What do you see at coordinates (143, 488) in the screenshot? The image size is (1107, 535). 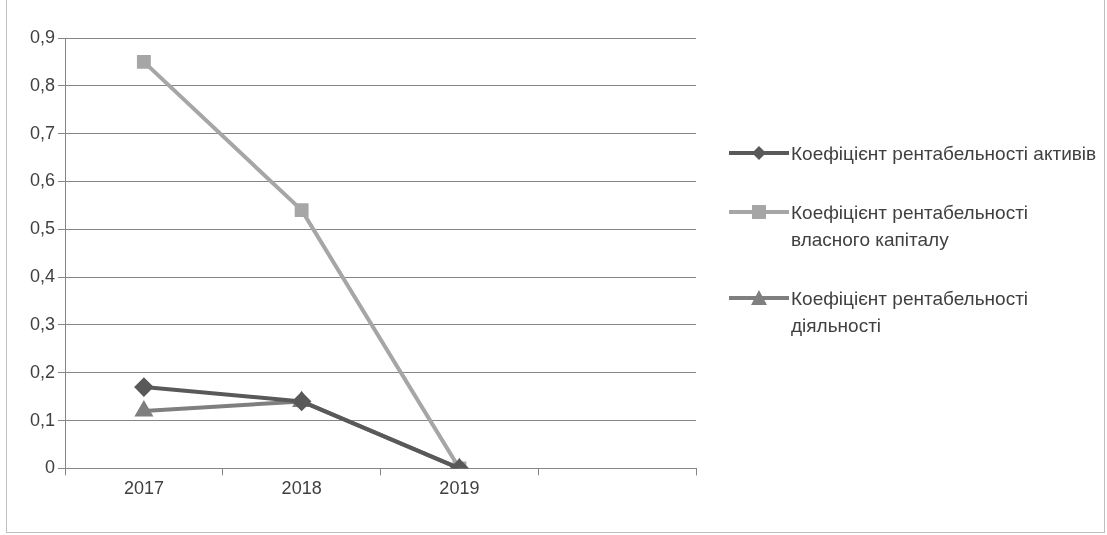 I see `x-tick-label: 2017` at bounding box center [143, 488].